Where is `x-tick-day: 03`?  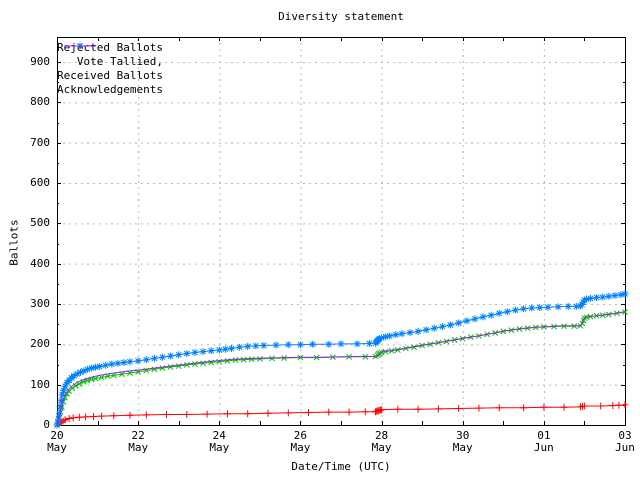
x-tick-day: 03 is located at coordinates (625, 435).